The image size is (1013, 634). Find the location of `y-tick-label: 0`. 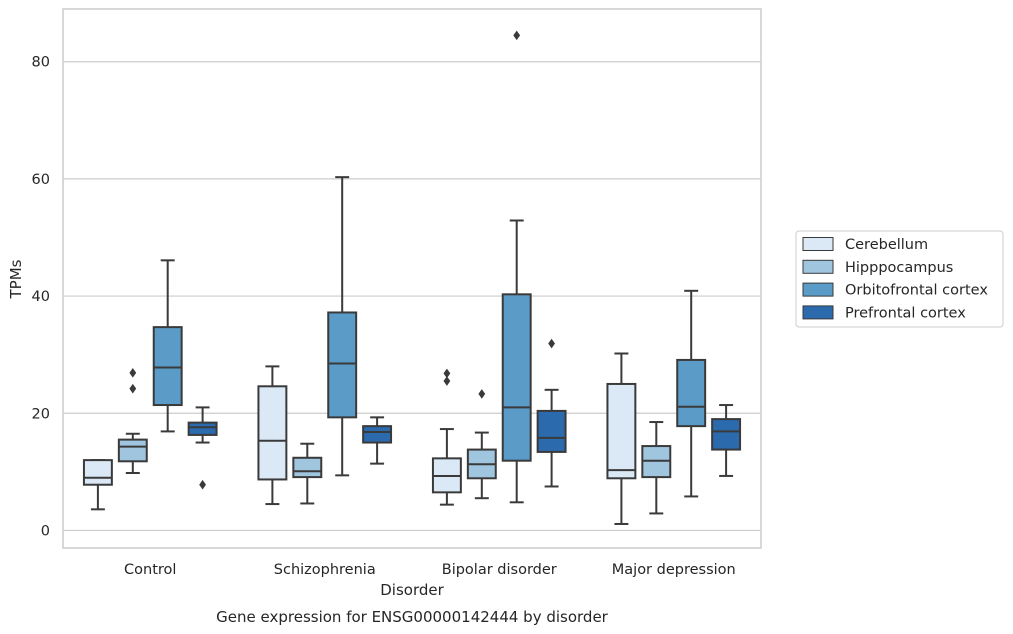

y-tick-label: 0 is located at coordinates (45, 531).